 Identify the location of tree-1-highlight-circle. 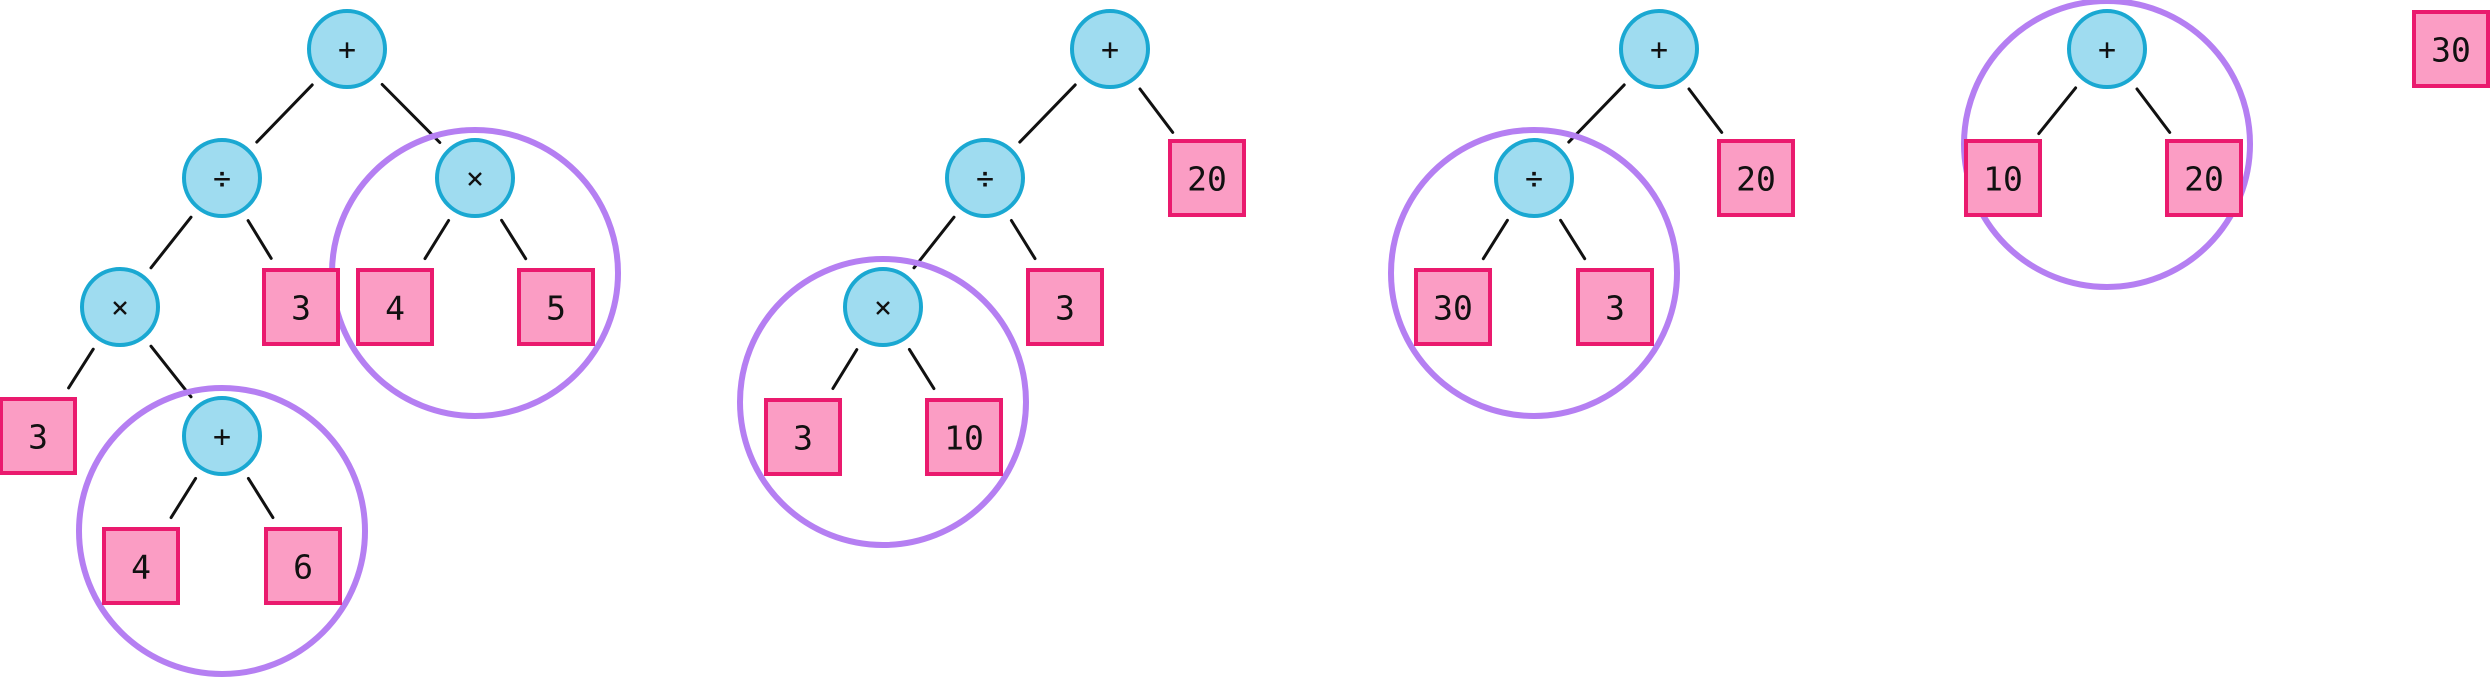
(222, 531).